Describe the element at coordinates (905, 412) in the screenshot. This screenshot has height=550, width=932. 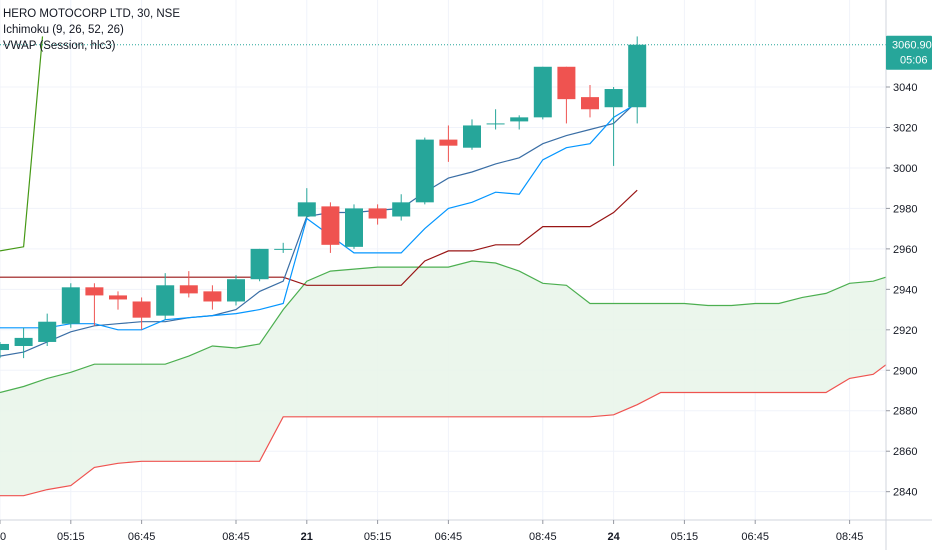
I see `price-tick-label: 2880` at that location.